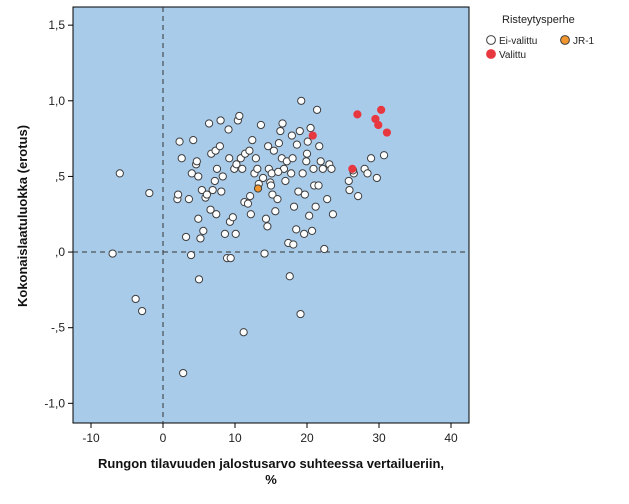  Describe the element at coordinates (58, 214) in the screenshot. I see `y-axis: -1,0 -,5 ,0 ,5 1,0 1,5` at that location.